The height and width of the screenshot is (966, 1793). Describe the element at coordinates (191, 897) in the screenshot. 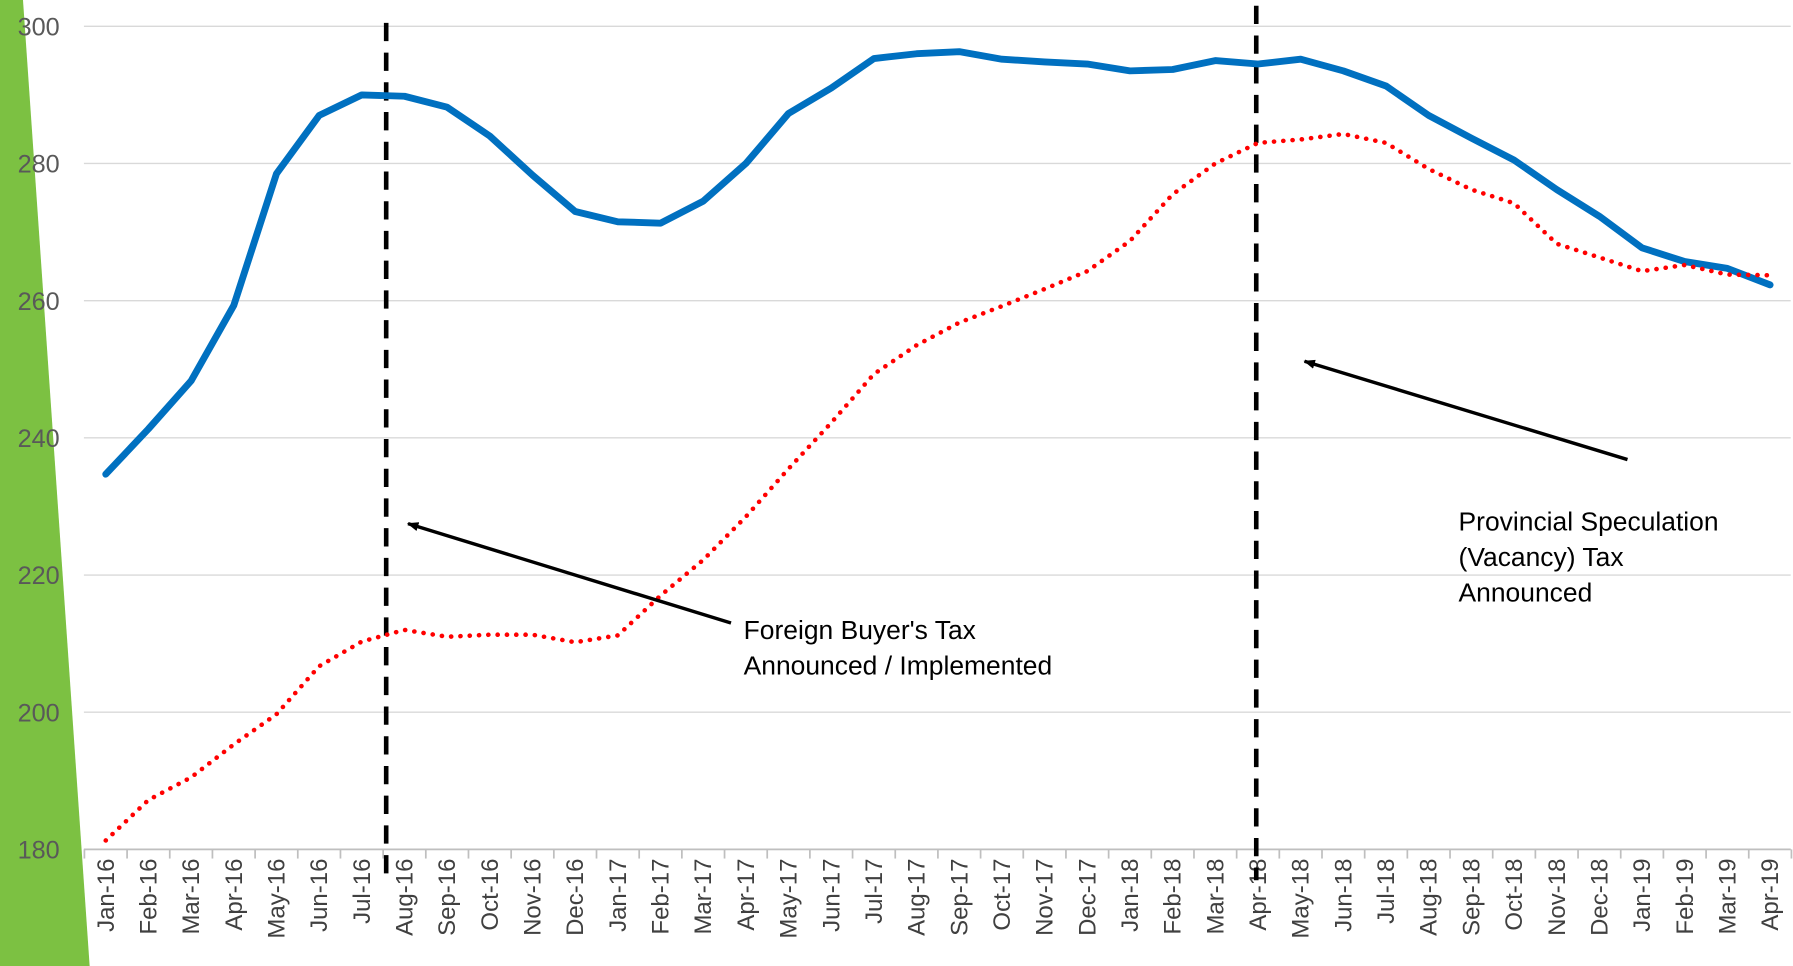

I see `x-tick-label: Mar-16` at that location.